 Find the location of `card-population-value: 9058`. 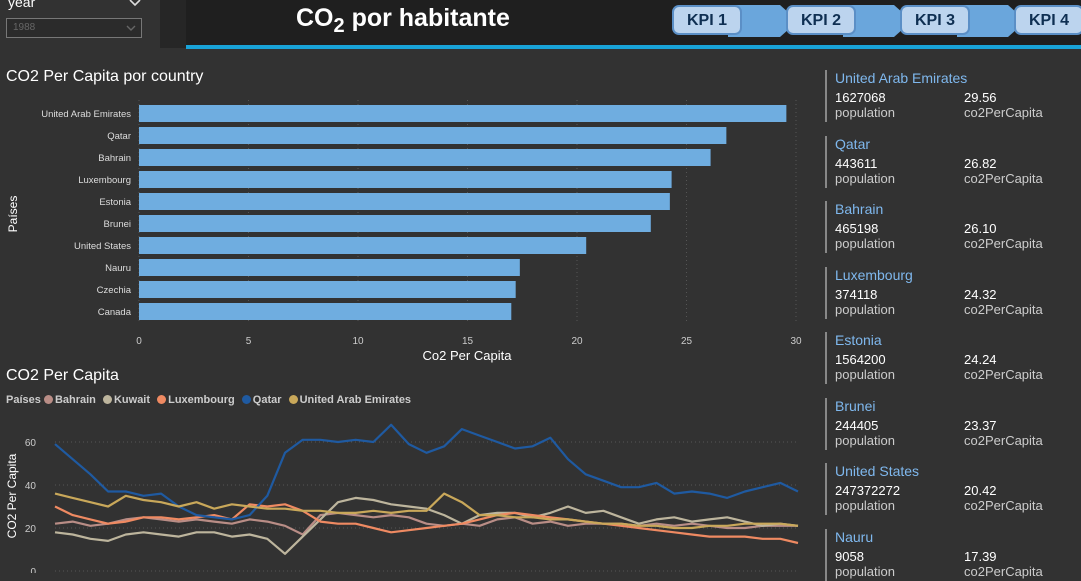

card-population-value: 9058 is located at coordinates (849, 556).